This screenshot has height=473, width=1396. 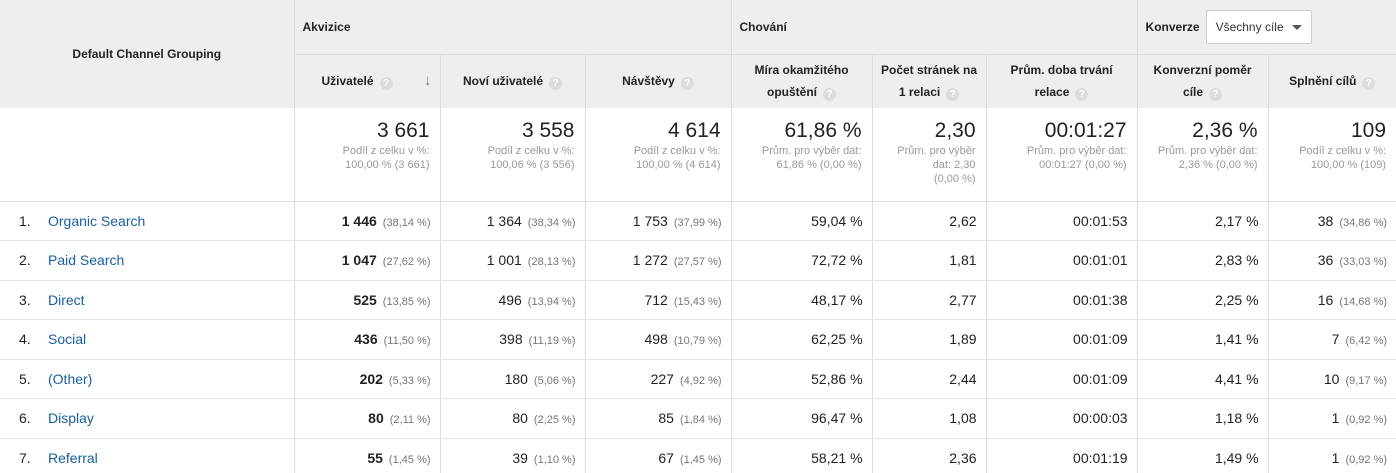 I want to click on conversion-rate-cell: 2,25 %, so click(x=1203, y=300).